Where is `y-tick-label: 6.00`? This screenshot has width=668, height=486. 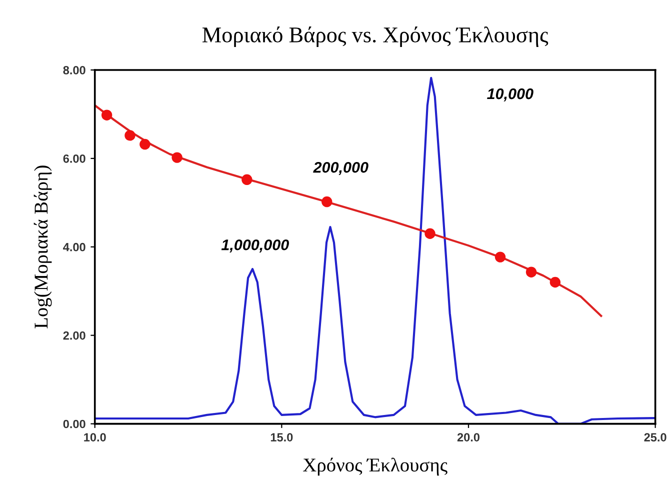 y-tick-label: 6.00 is located at coordinates (74, 158).